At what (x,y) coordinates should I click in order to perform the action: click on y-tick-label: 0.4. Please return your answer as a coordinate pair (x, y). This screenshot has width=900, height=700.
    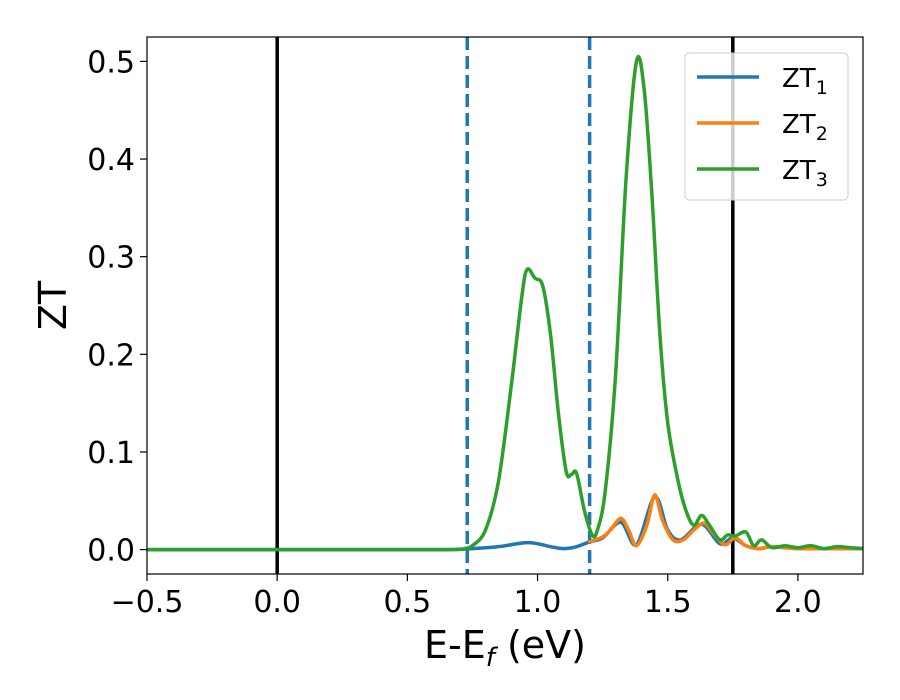
    Looking at the image, I should click on (111, 160).